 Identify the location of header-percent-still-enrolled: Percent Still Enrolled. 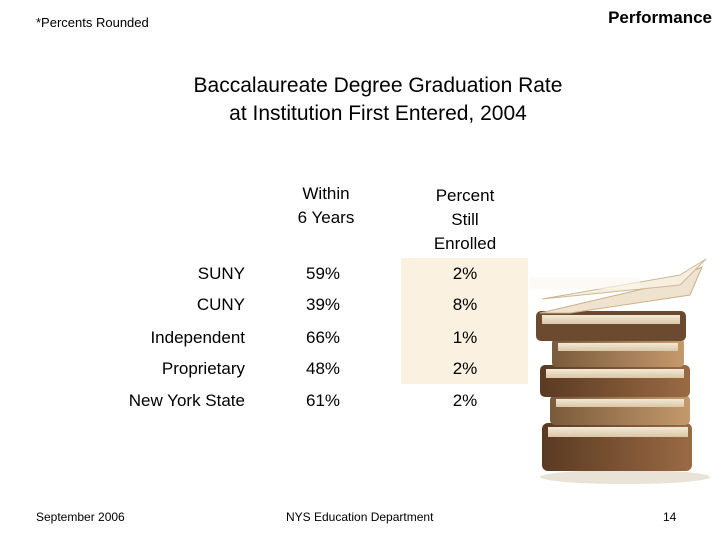
(465, 220).